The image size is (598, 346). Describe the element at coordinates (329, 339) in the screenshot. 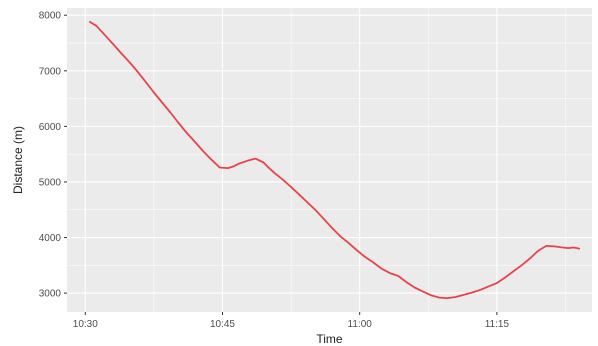

I see `x-axis-title: Time` at that location.